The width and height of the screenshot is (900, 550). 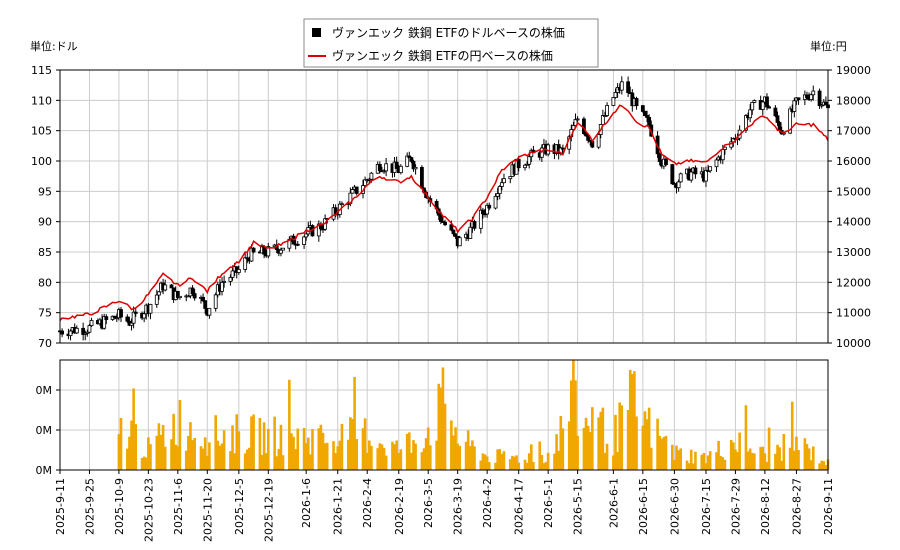 I want to click on right-tick-label: 12000, so click(x=853, y=282).